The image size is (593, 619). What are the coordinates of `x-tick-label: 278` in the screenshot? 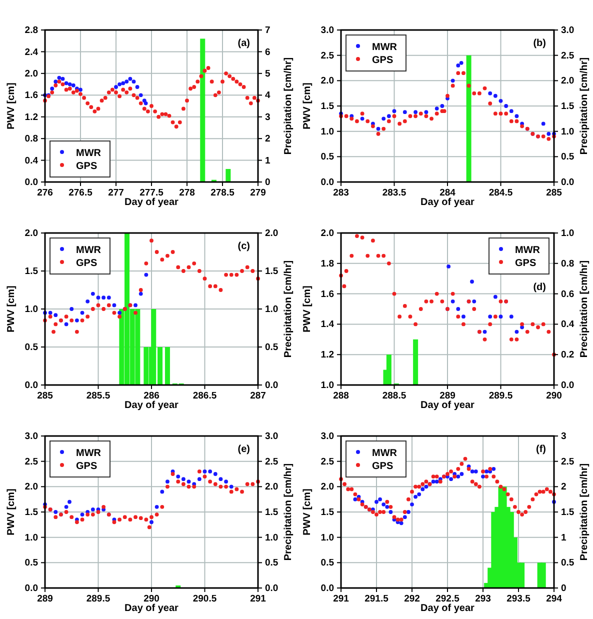 It's located at (187, 193).